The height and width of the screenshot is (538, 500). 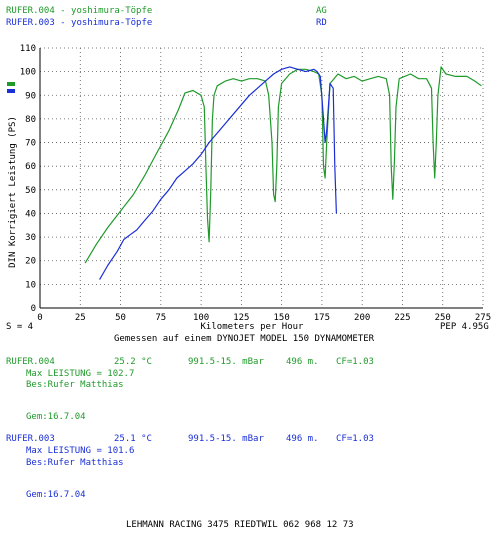 I want to click on y-tick-label: 100, so click(x=28, y=73).